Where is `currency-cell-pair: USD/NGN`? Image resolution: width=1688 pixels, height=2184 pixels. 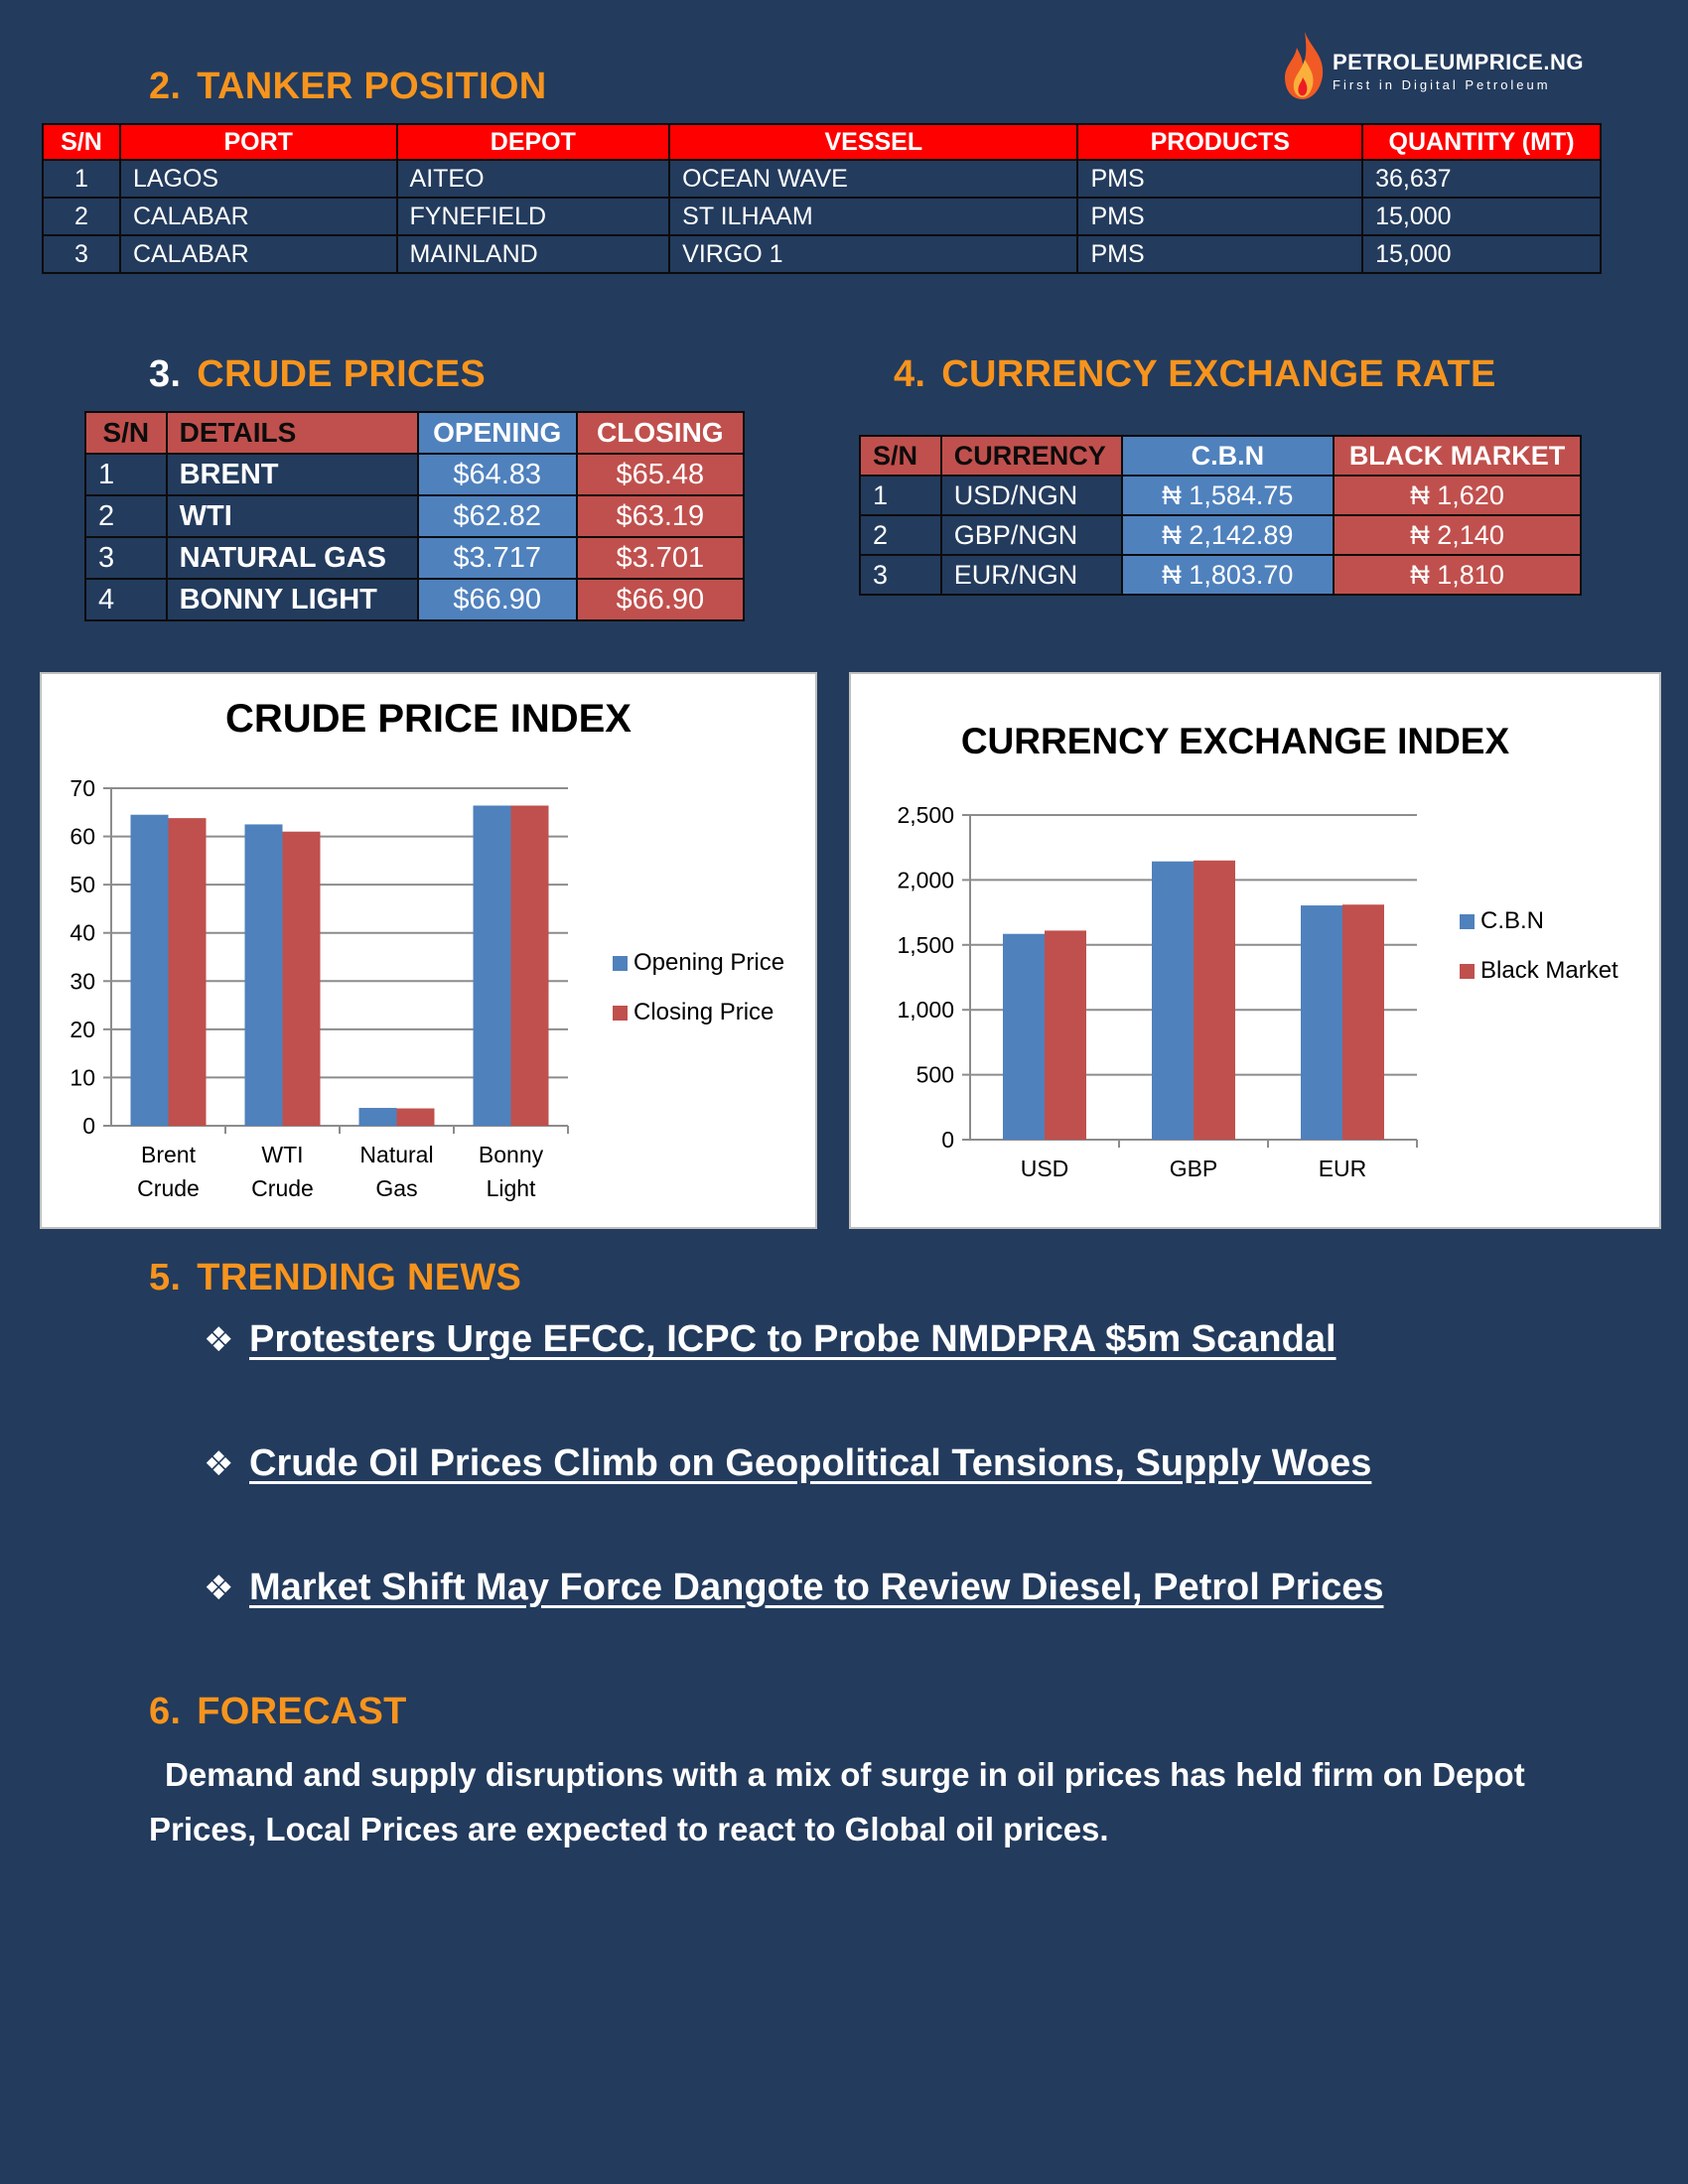 currency-cell-pair: USD/NGN is located at coordinates (1031, 495).